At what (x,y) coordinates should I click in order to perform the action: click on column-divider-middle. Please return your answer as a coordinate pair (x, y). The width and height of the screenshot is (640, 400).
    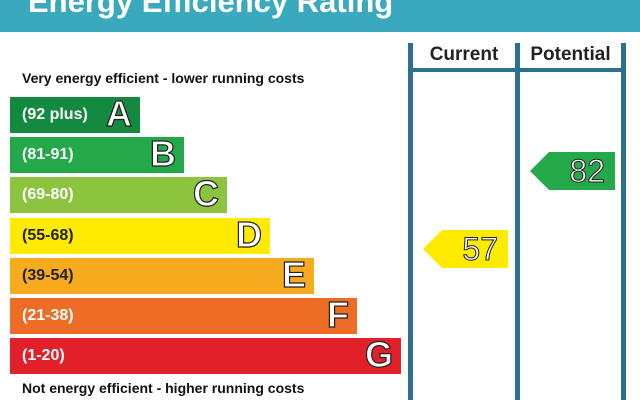
    Looking at the image, I should click on (517, 221).